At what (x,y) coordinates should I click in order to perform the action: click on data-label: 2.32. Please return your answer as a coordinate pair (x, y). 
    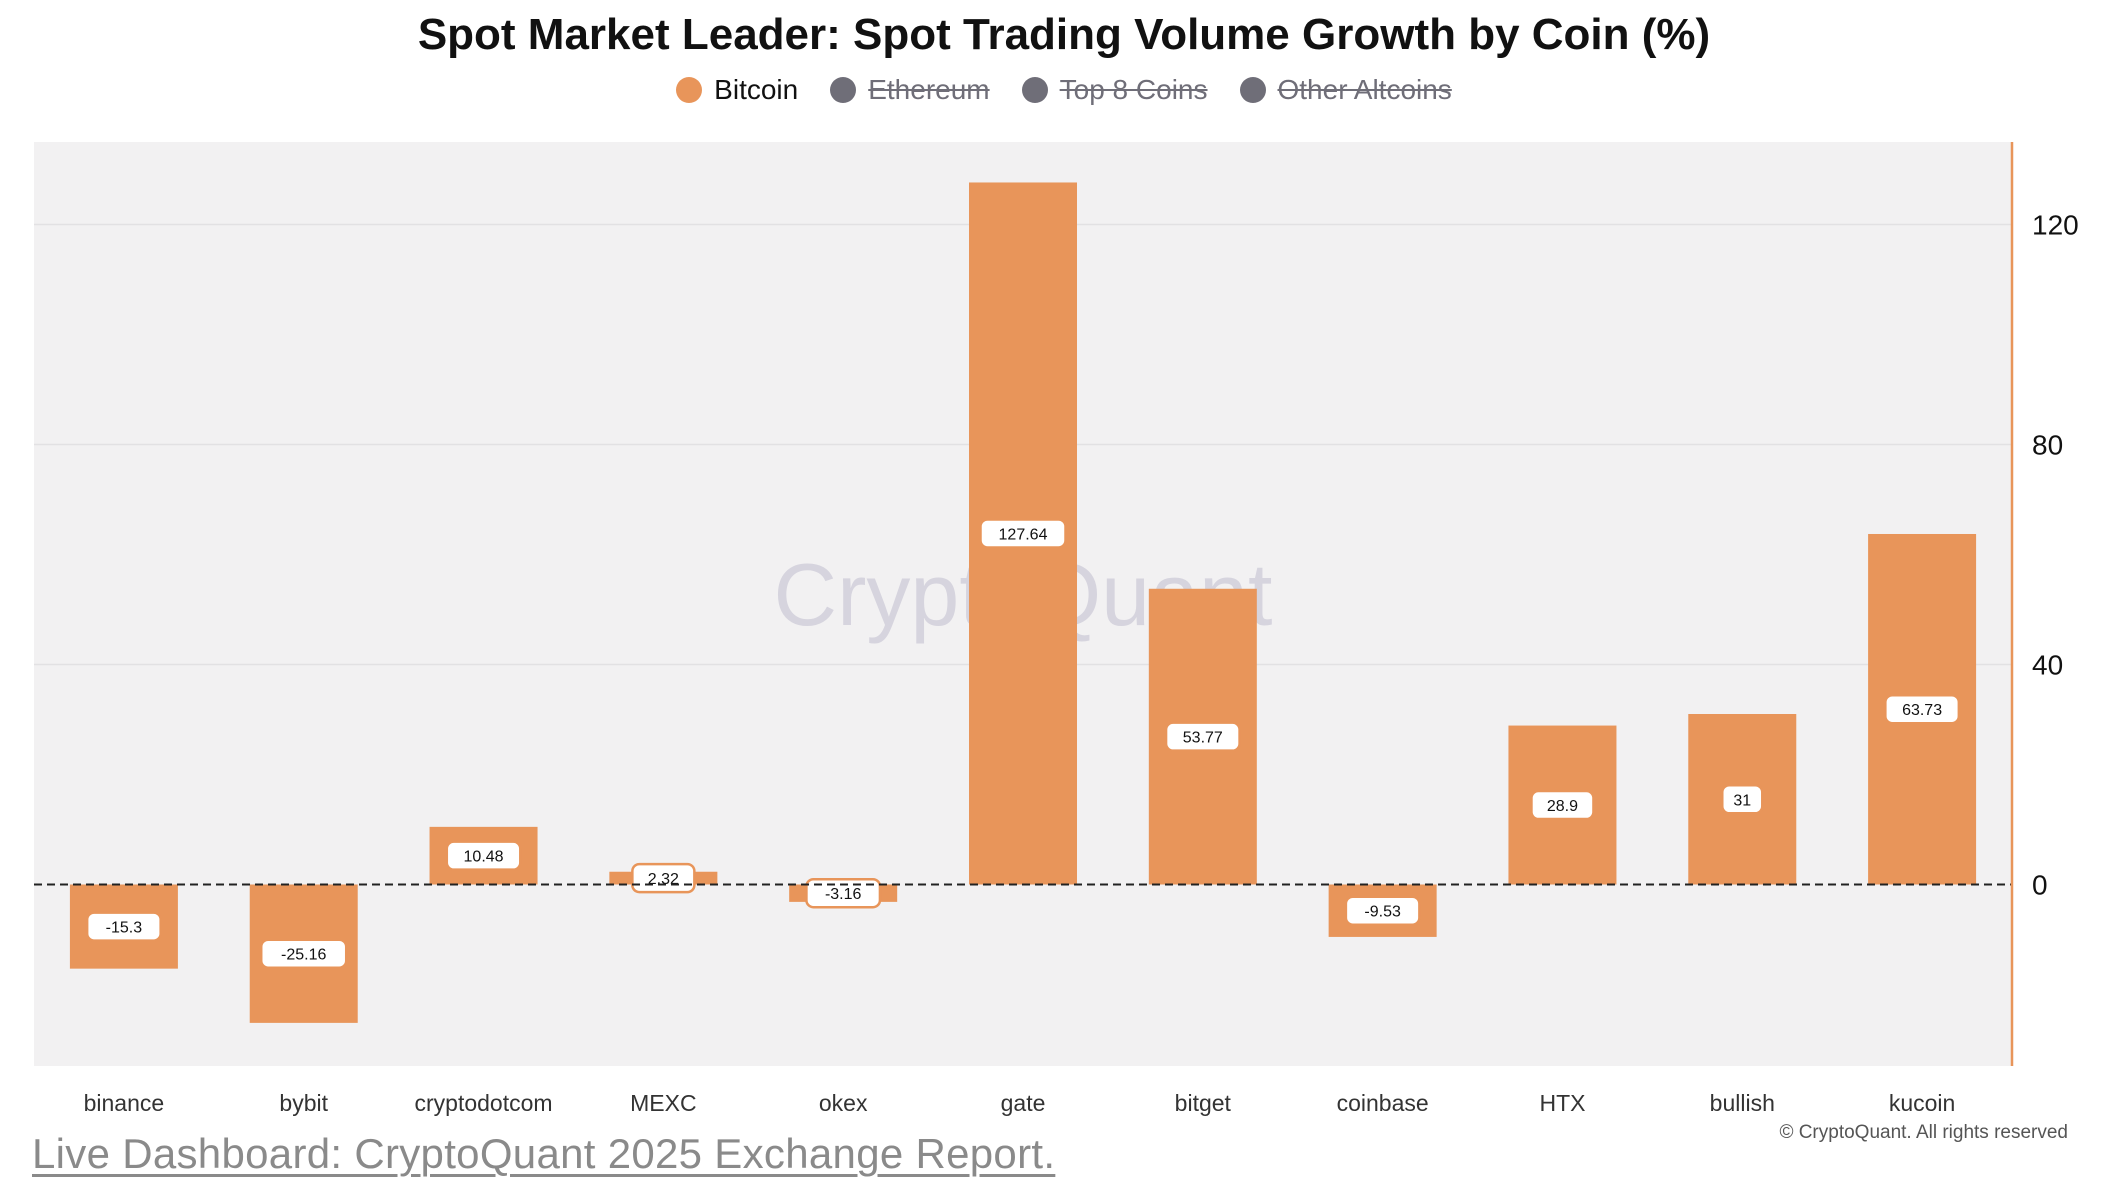
    Looking at the image, I should click on (663, 879).